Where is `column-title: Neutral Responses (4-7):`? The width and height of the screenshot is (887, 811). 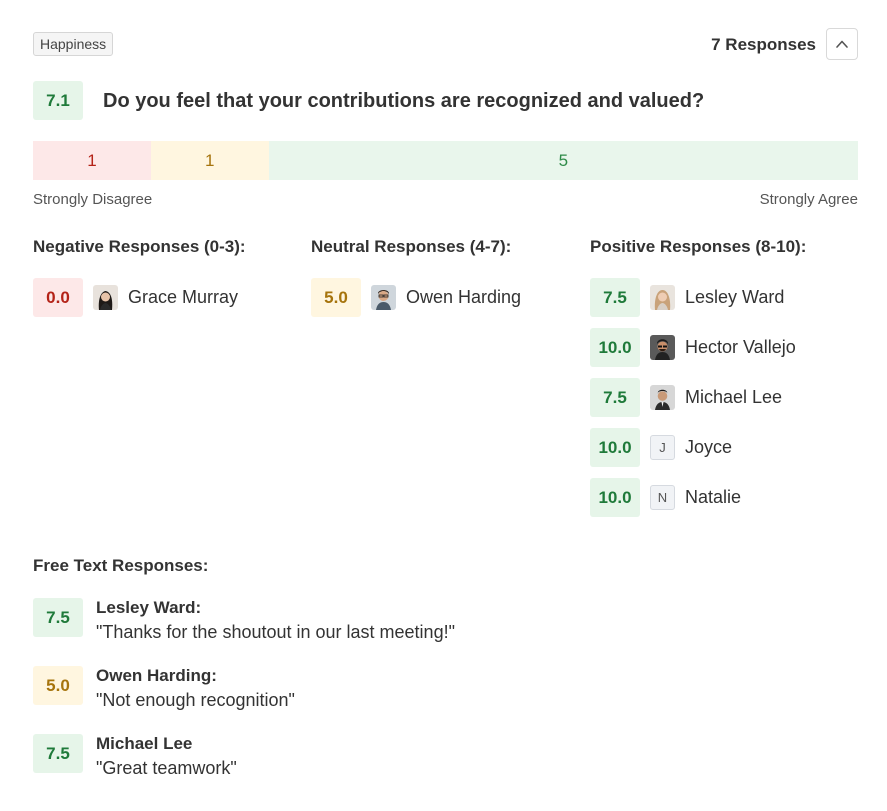 column-title: Neutral Responses (4-7): is located at coordinates (411, 246).